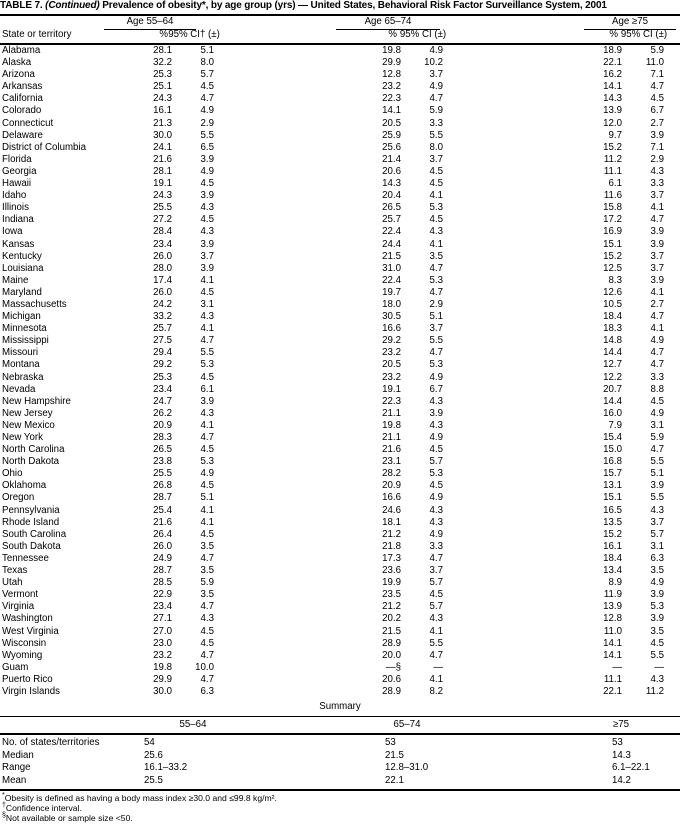 The image size is (680, 826). I want to click on table-row: Pennsylvania 25.4 4.1 24.6 4.3 16.5 4.3, so click(340, 511).